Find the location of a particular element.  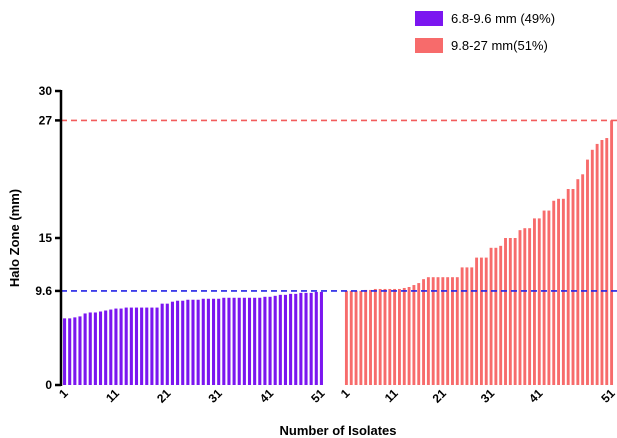

x-axis-title: Number of Isolates is located at coordinates (337, 430).